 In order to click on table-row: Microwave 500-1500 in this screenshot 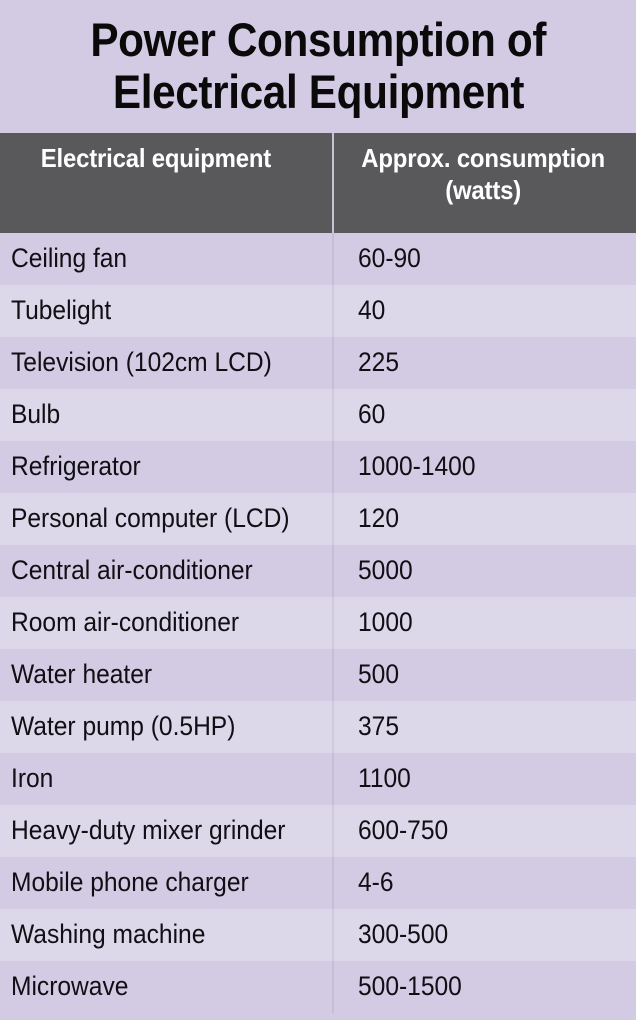, I will do `click(318, 987)`.